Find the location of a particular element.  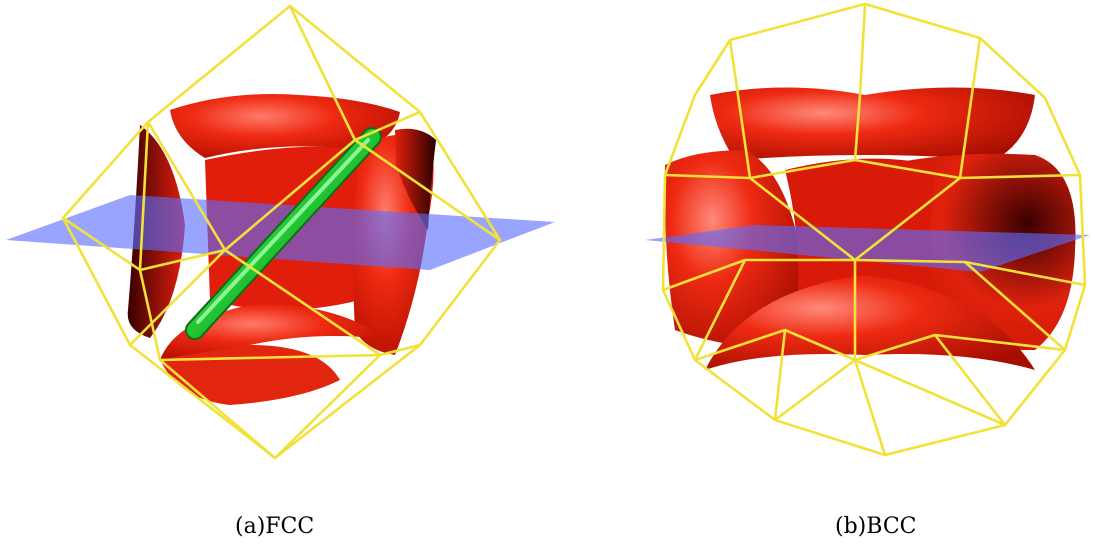

caption-fcc: (a)FCC is located at coordinates (275, 526).